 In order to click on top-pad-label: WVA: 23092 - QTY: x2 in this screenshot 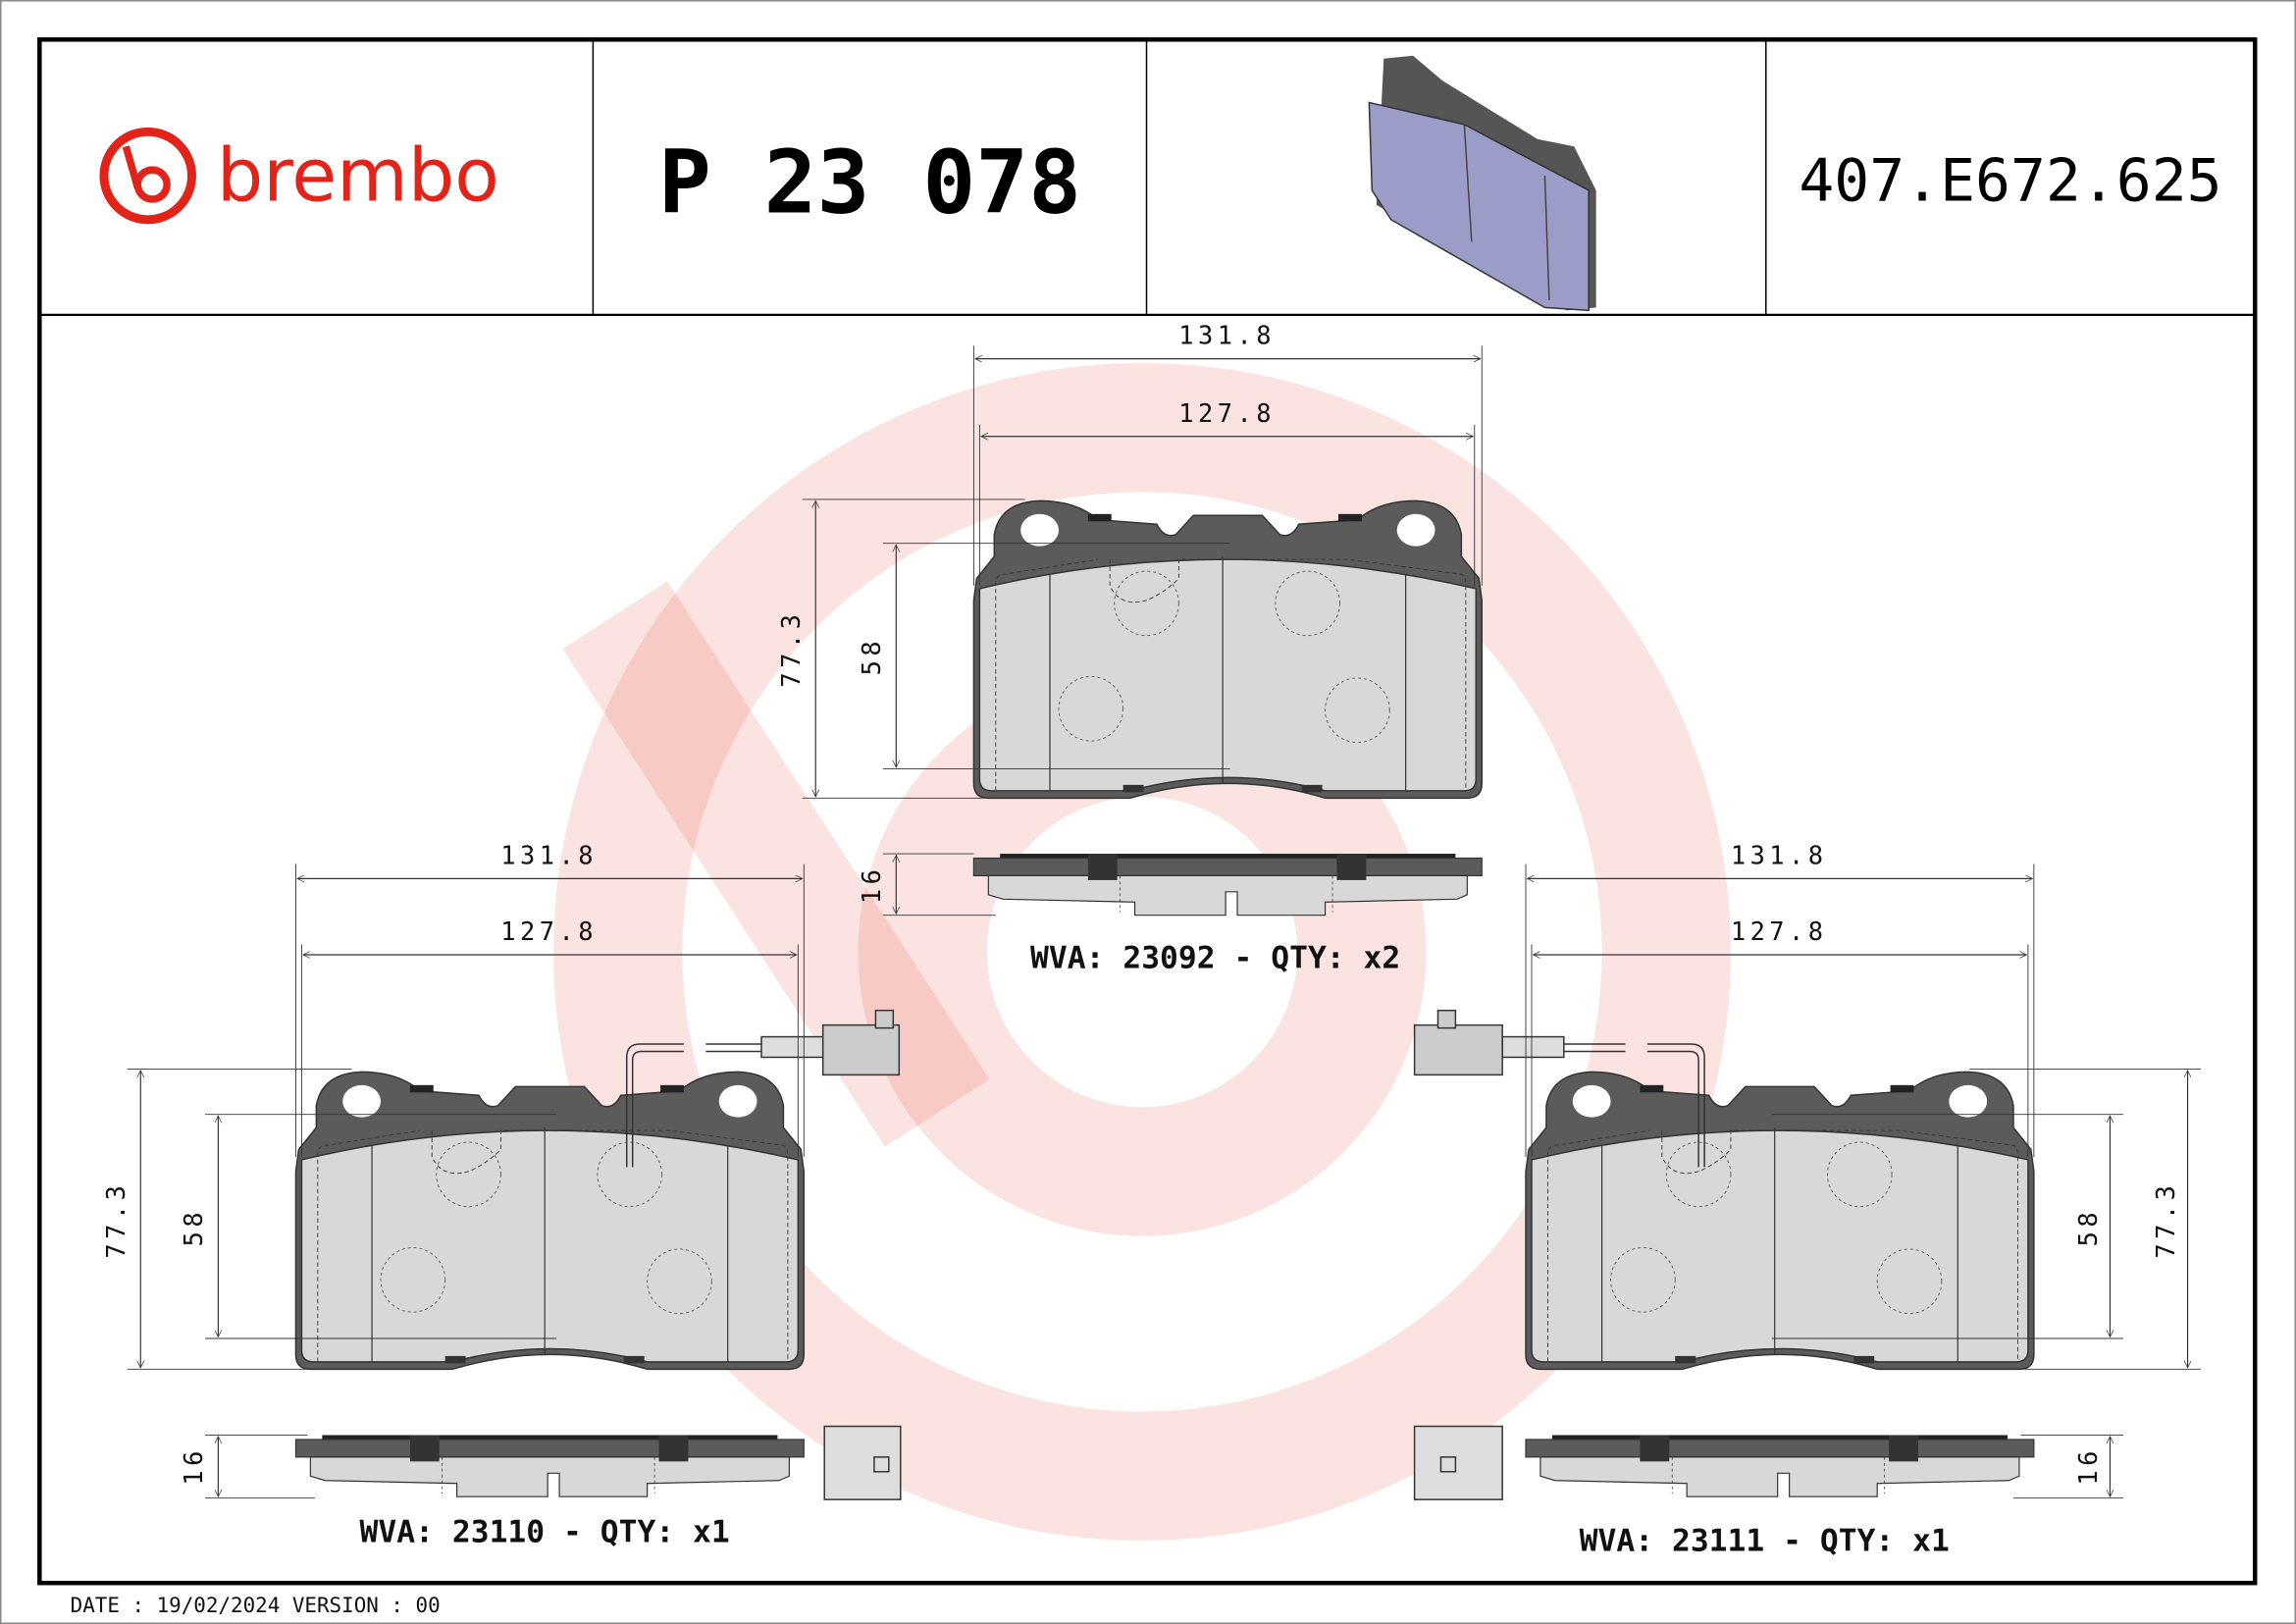, I will do `click(1215, 957)`.